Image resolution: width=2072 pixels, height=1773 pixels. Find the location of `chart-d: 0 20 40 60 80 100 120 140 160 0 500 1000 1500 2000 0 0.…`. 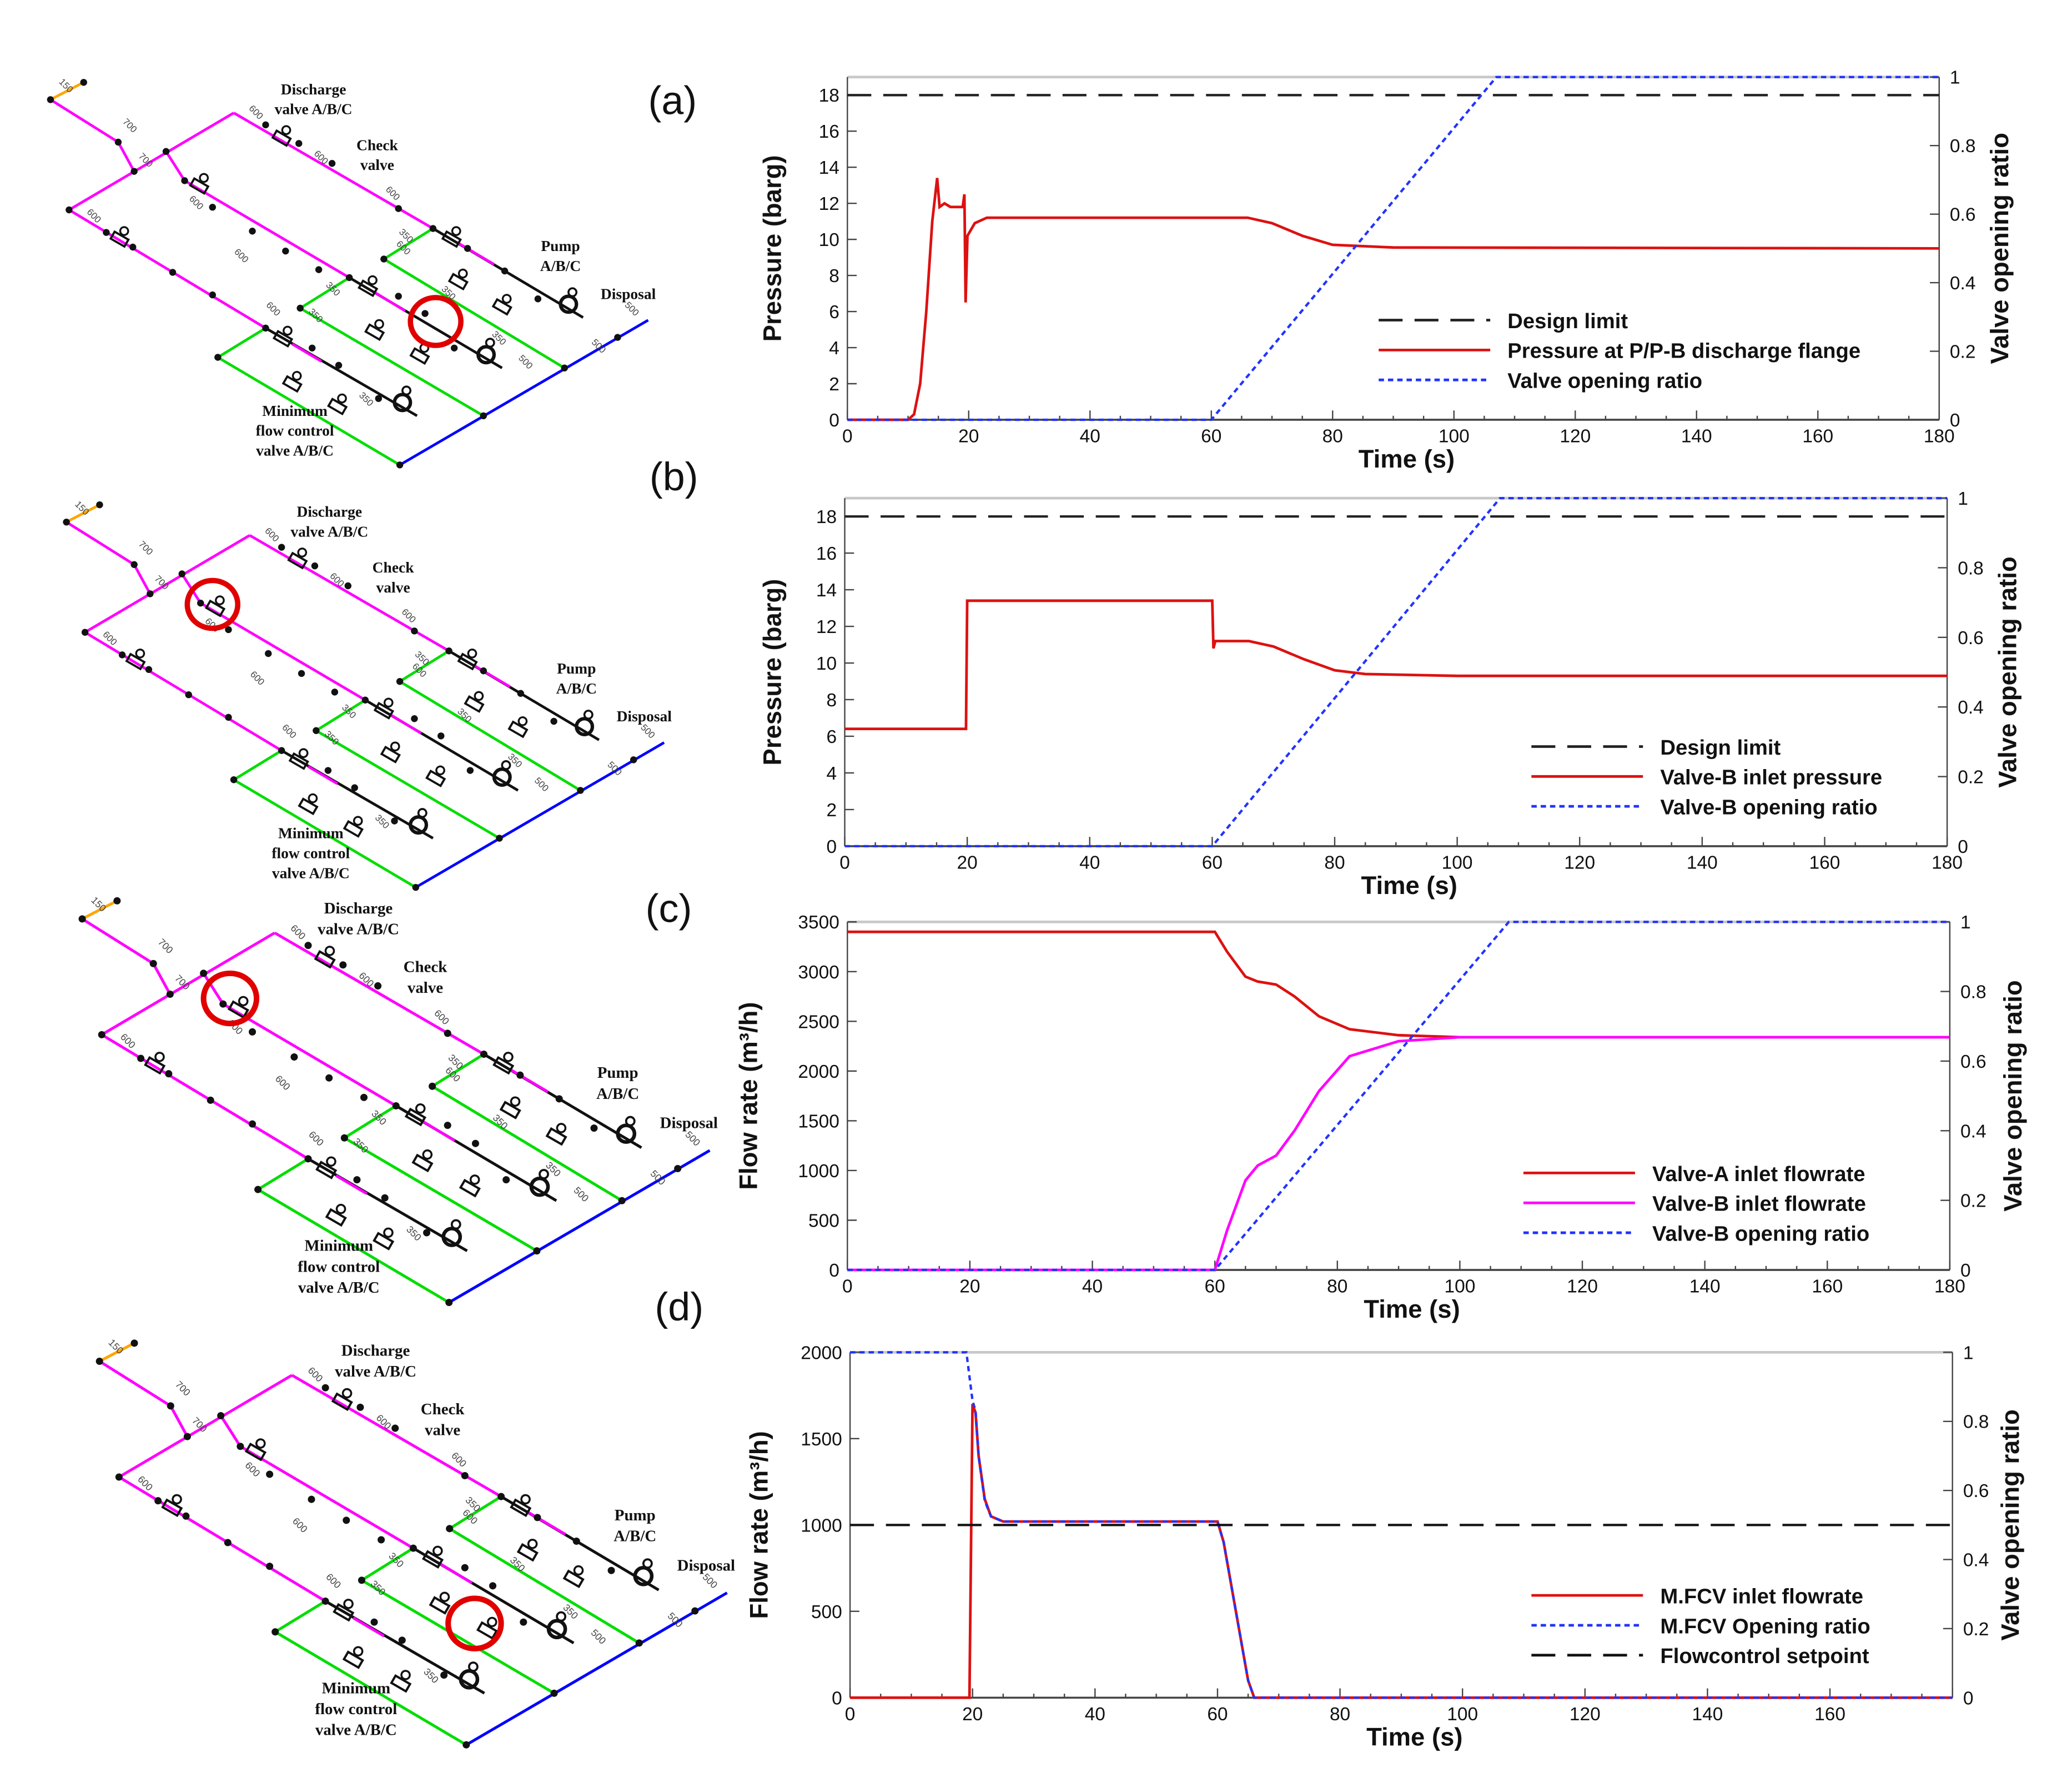

chart-d: 0 20 40 60 80 100 120 140 160 0 500 1000 1500 2000 0 0.… is located at coordinates (1385, 1547).